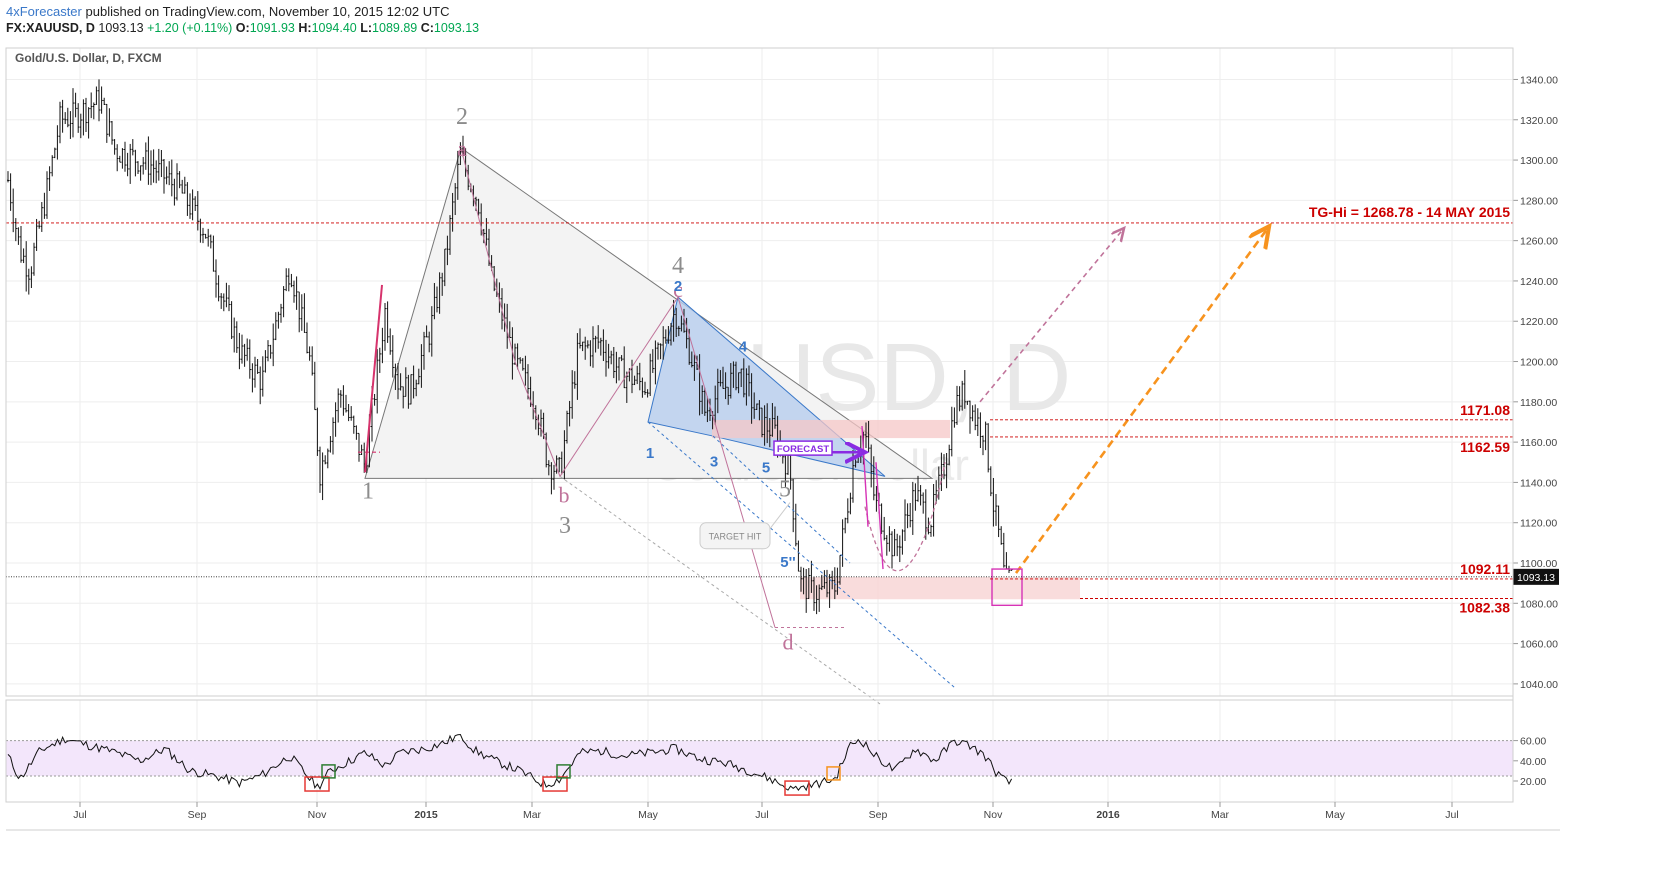  What do you see at coordinates (785, 490) in the screenshot?
I see `wave-gray-label: 5` at bounding box center [785, 490].